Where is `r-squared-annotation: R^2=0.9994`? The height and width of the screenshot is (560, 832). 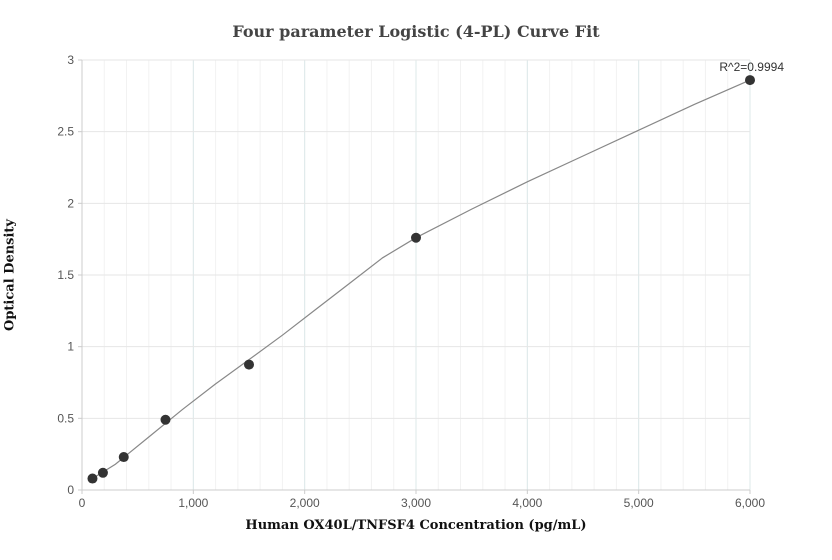 r-squared-annotation: R^2=0.9994 is located at coordinates (751, 67).